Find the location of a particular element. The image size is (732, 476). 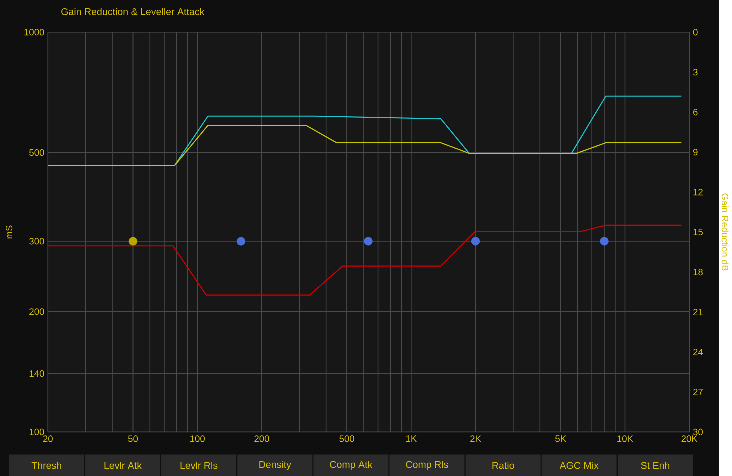

y2-tick-label: 30 is located at coordinates (698, 432).